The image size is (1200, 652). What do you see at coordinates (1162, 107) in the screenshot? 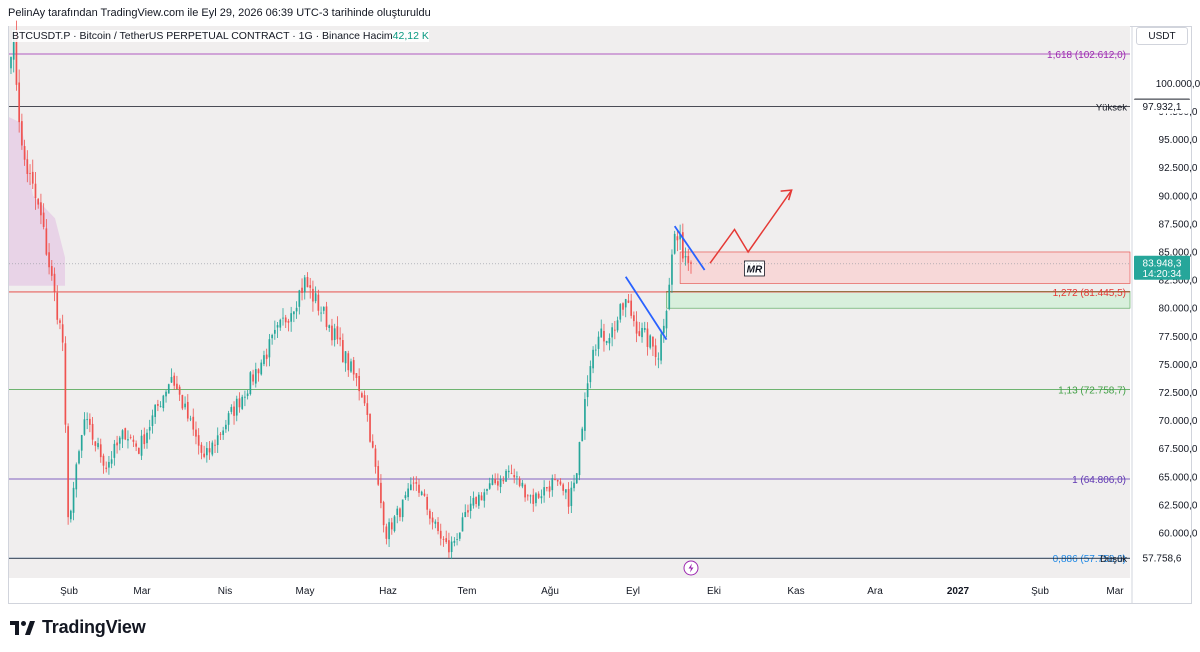
I see `price-marker-plain: 97.932,1` at bounding box center [1162, 107].